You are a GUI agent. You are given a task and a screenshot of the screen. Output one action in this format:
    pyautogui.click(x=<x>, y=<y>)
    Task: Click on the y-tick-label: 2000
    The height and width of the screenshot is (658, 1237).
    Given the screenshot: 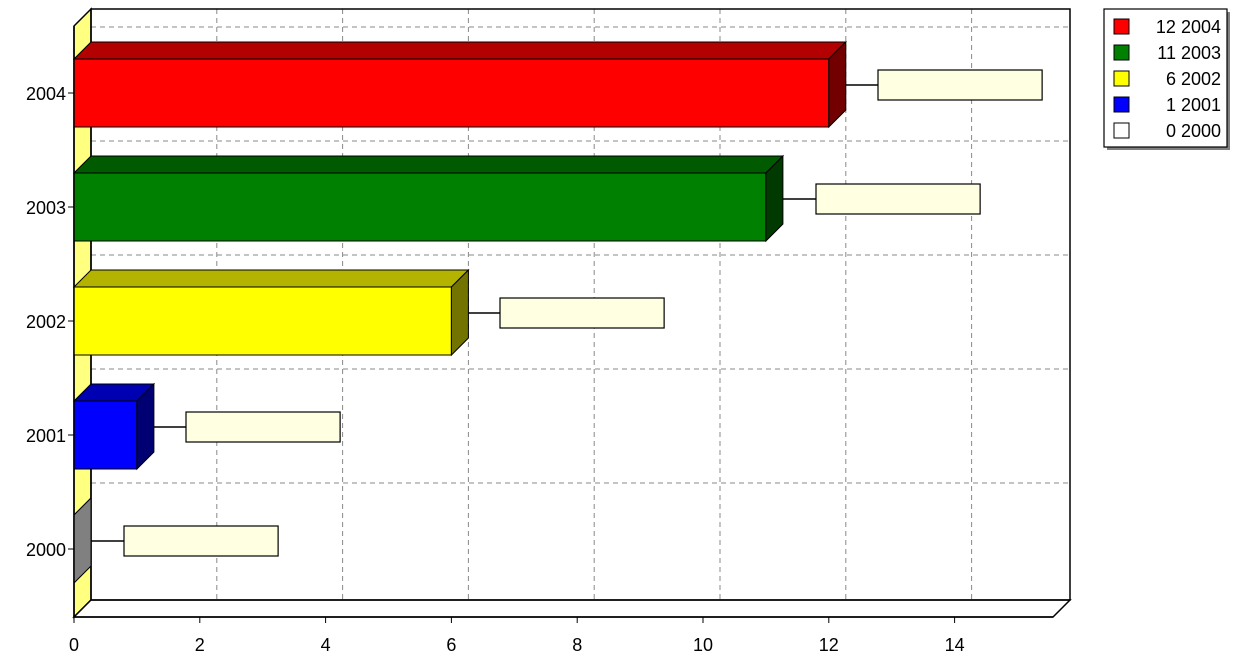 What is the action you would take?
    pyautogui.click(x=46, y=550)
    